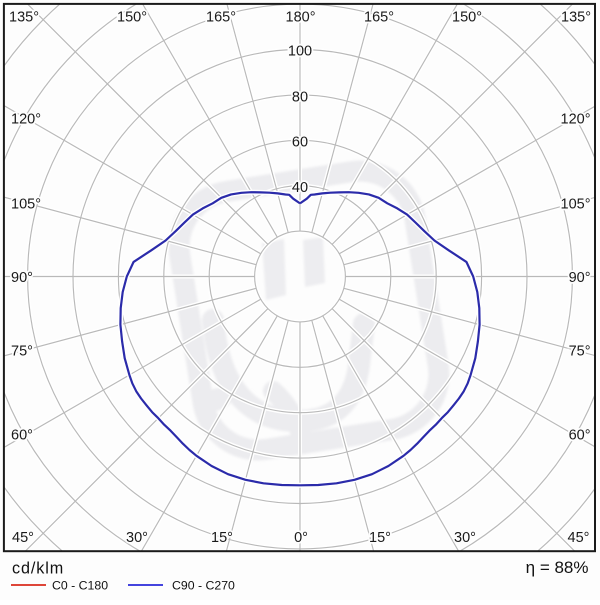  I want to click on svg-text: C90 - C270, so click(203, 586).